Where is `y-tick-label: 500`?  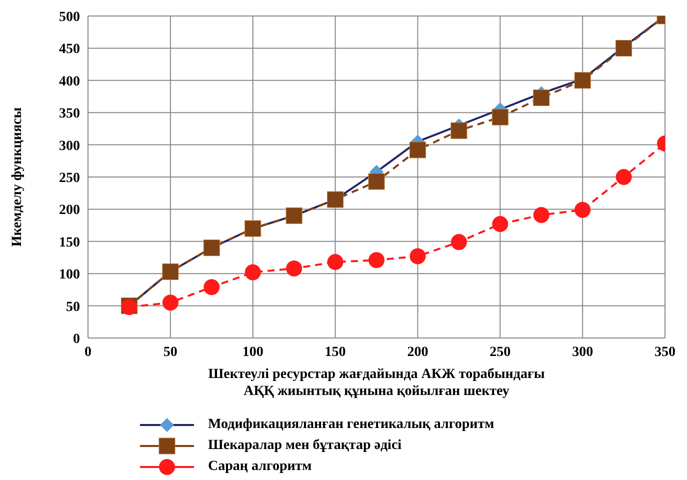 y-tick-label: 500 is located at coordinates (69, 17).